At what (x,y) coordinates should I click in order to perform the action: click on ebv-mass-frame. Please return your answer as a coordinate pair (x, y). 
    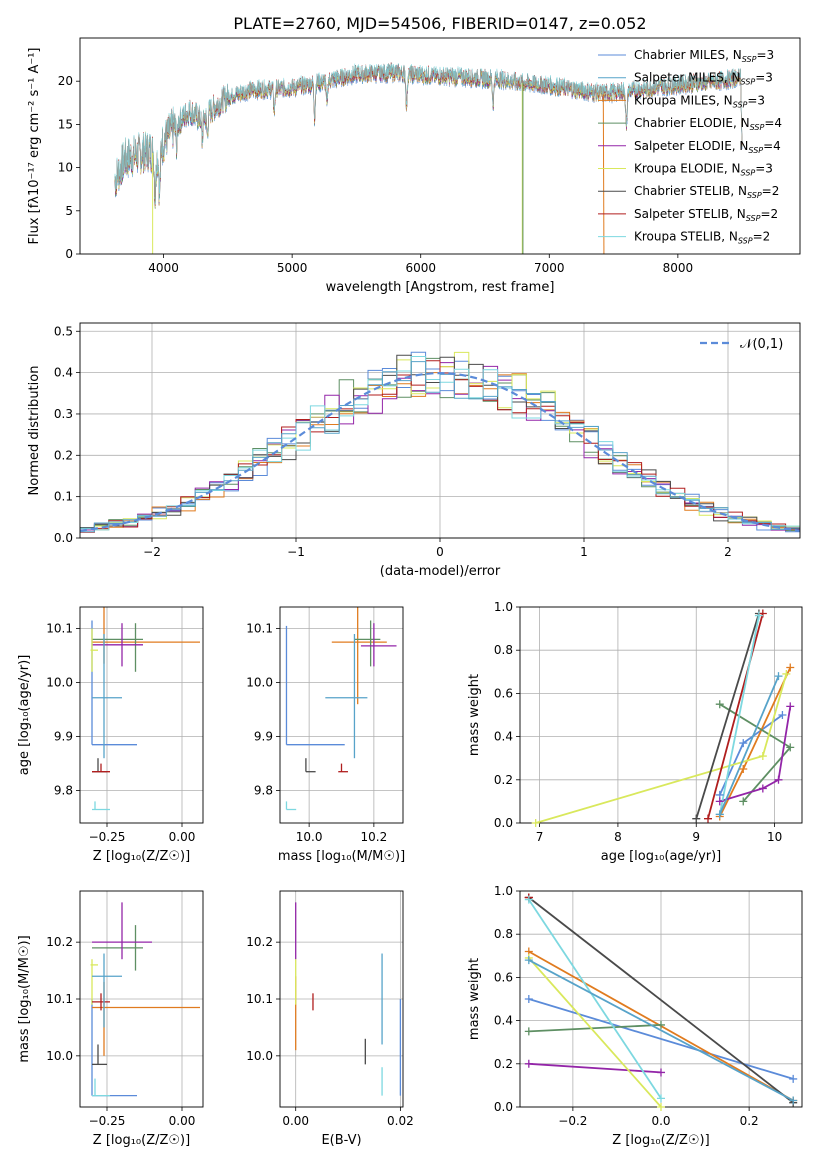
    Looking at the image, I should click on (341, 999).